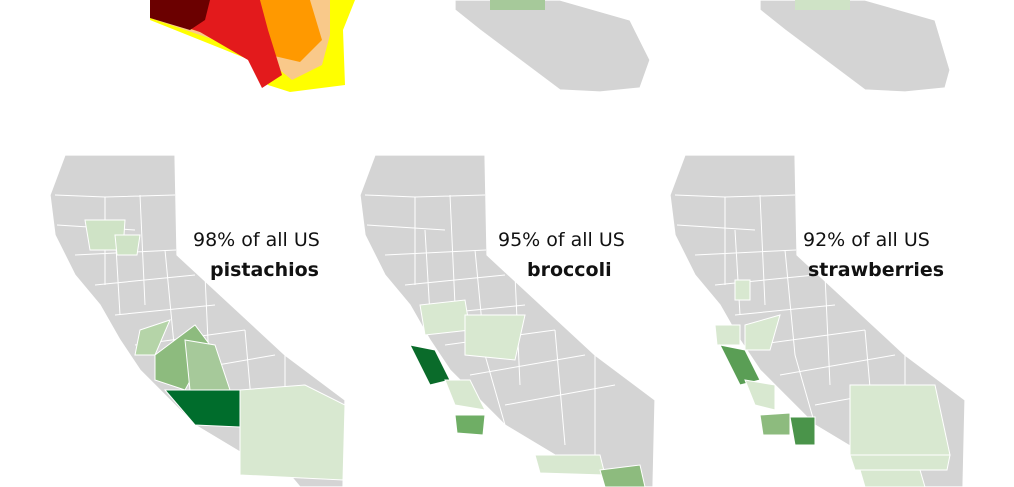  Describe the element at coordinates (264, 270) in the screenshot. I see `caption-product: pistachios` at that location.